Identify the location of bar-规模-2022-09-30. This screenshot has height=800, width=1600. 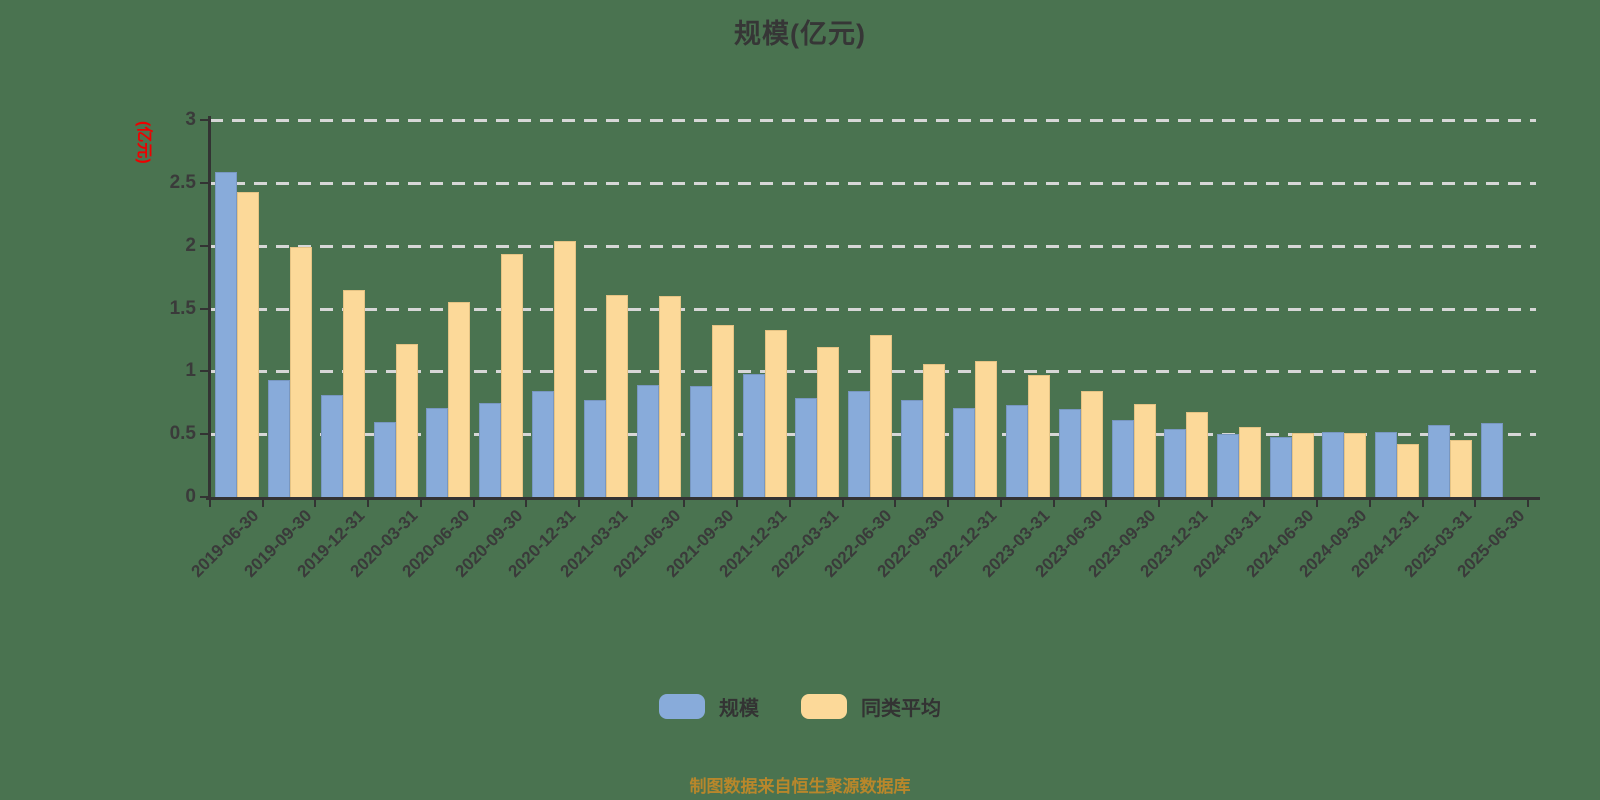
(911, 449).